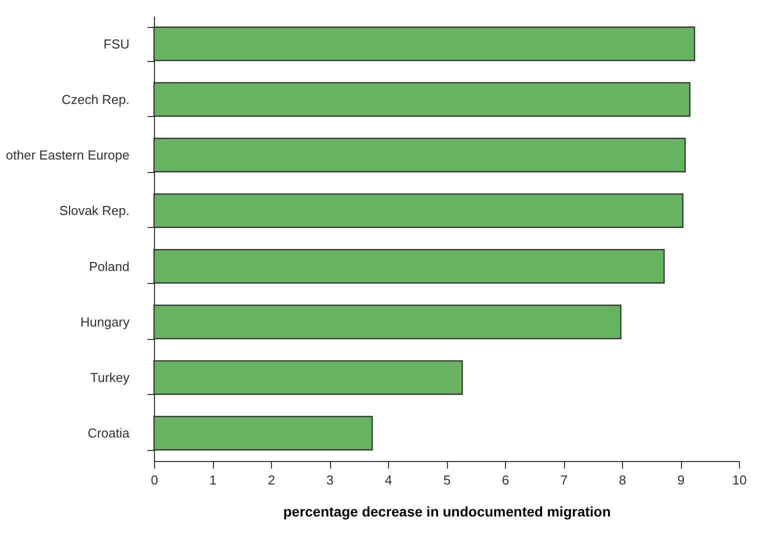  What do you see at coordinates (94, 210) in the screenshot?
I see `y-tick-label: Slovak Rep.` at bounding box center [94, 210].